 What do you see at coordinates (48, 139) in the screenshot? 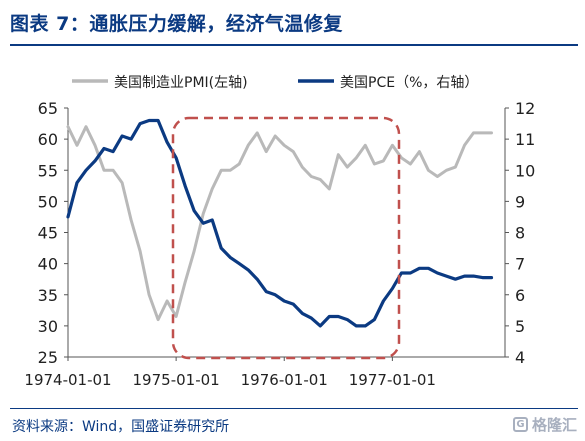
I see `y-left-tick-label: 60` at bounding box center [48, 139].